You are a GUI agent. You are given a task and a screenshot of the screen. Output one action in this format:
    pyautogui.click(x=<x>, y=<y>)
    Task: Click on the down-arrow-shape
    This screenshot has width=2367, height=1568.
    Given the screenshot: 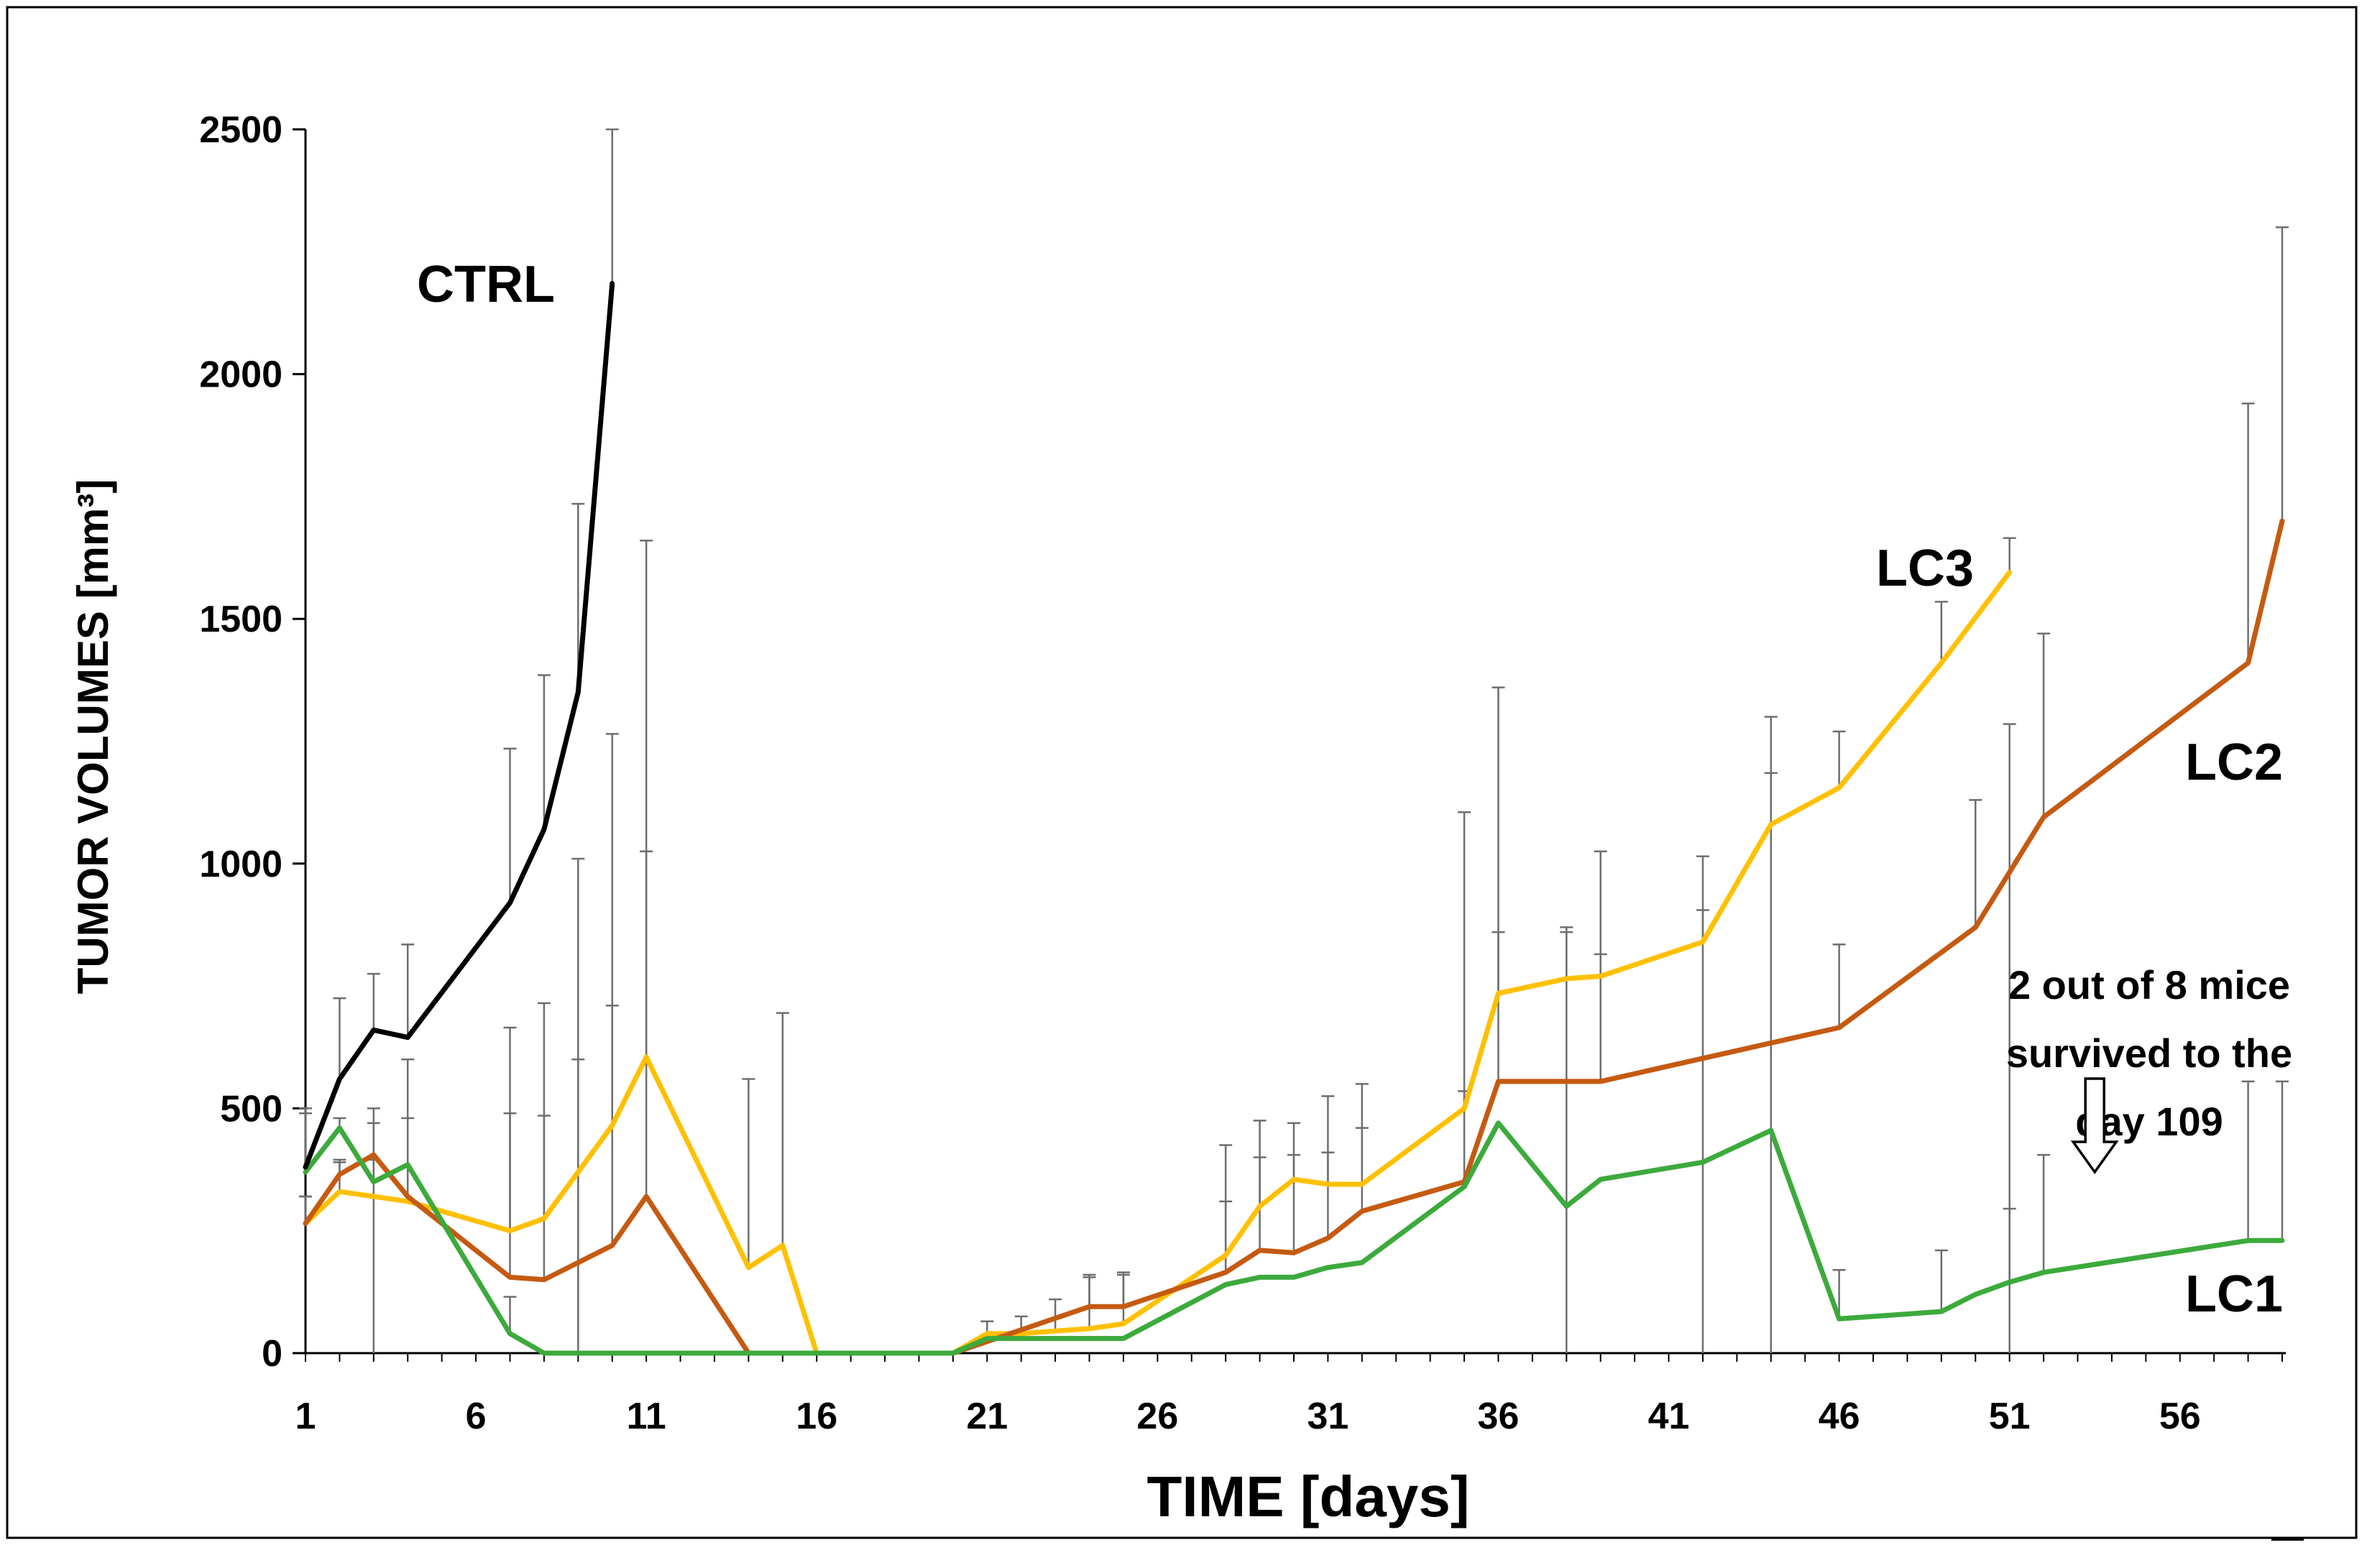 What is the action you would take?
    pyautogui.click(x=2094, y=1125)
    